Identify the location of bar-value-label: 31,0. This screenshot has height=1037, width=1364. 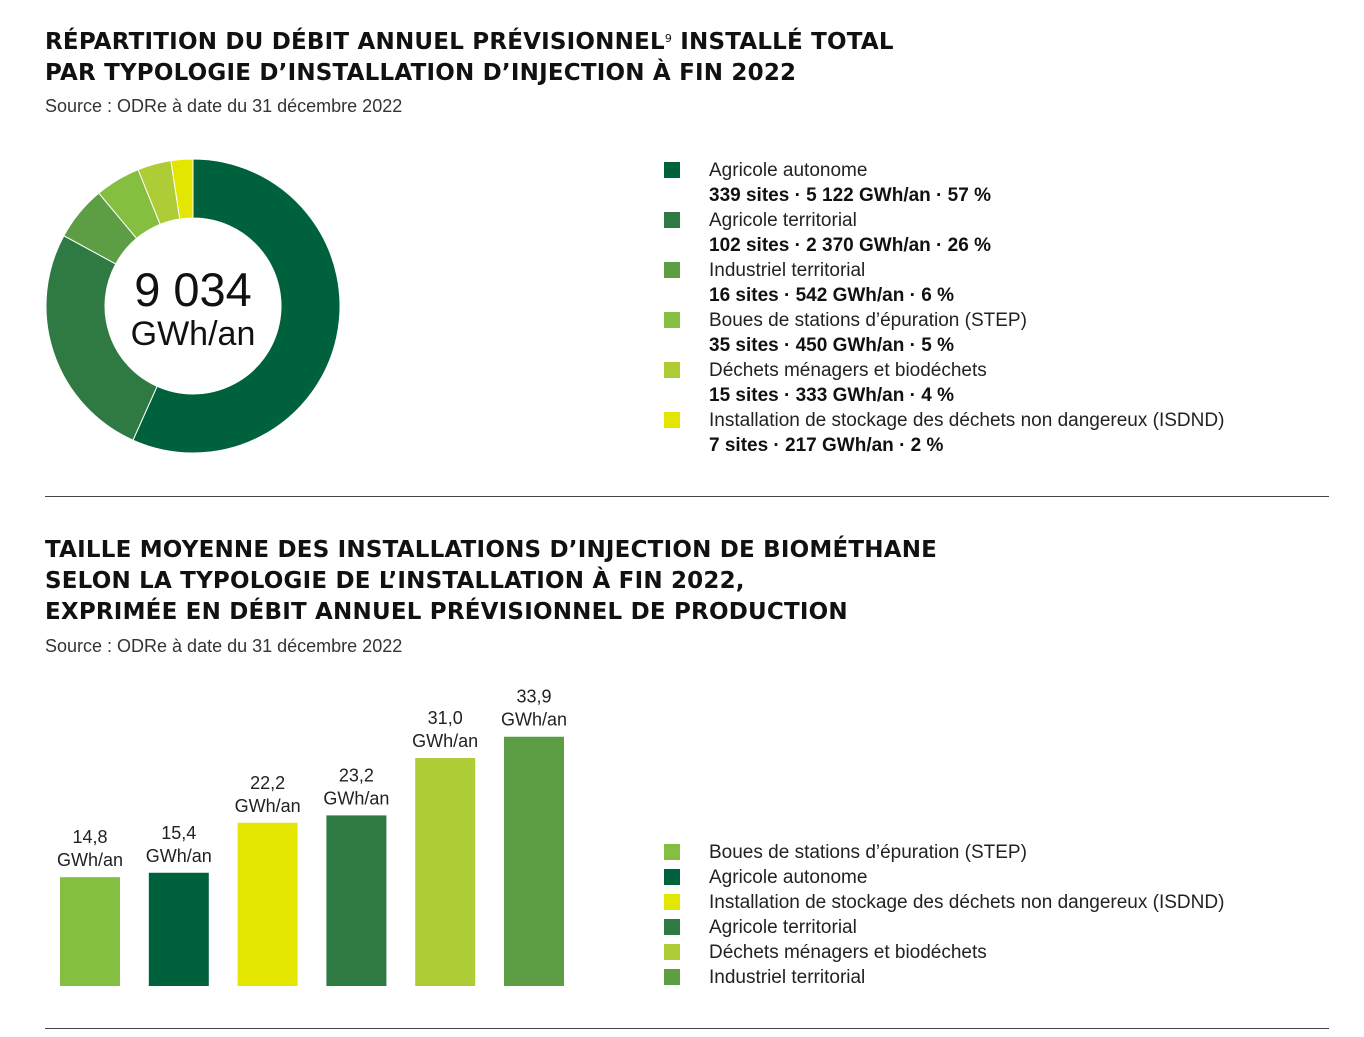
(445, 718).